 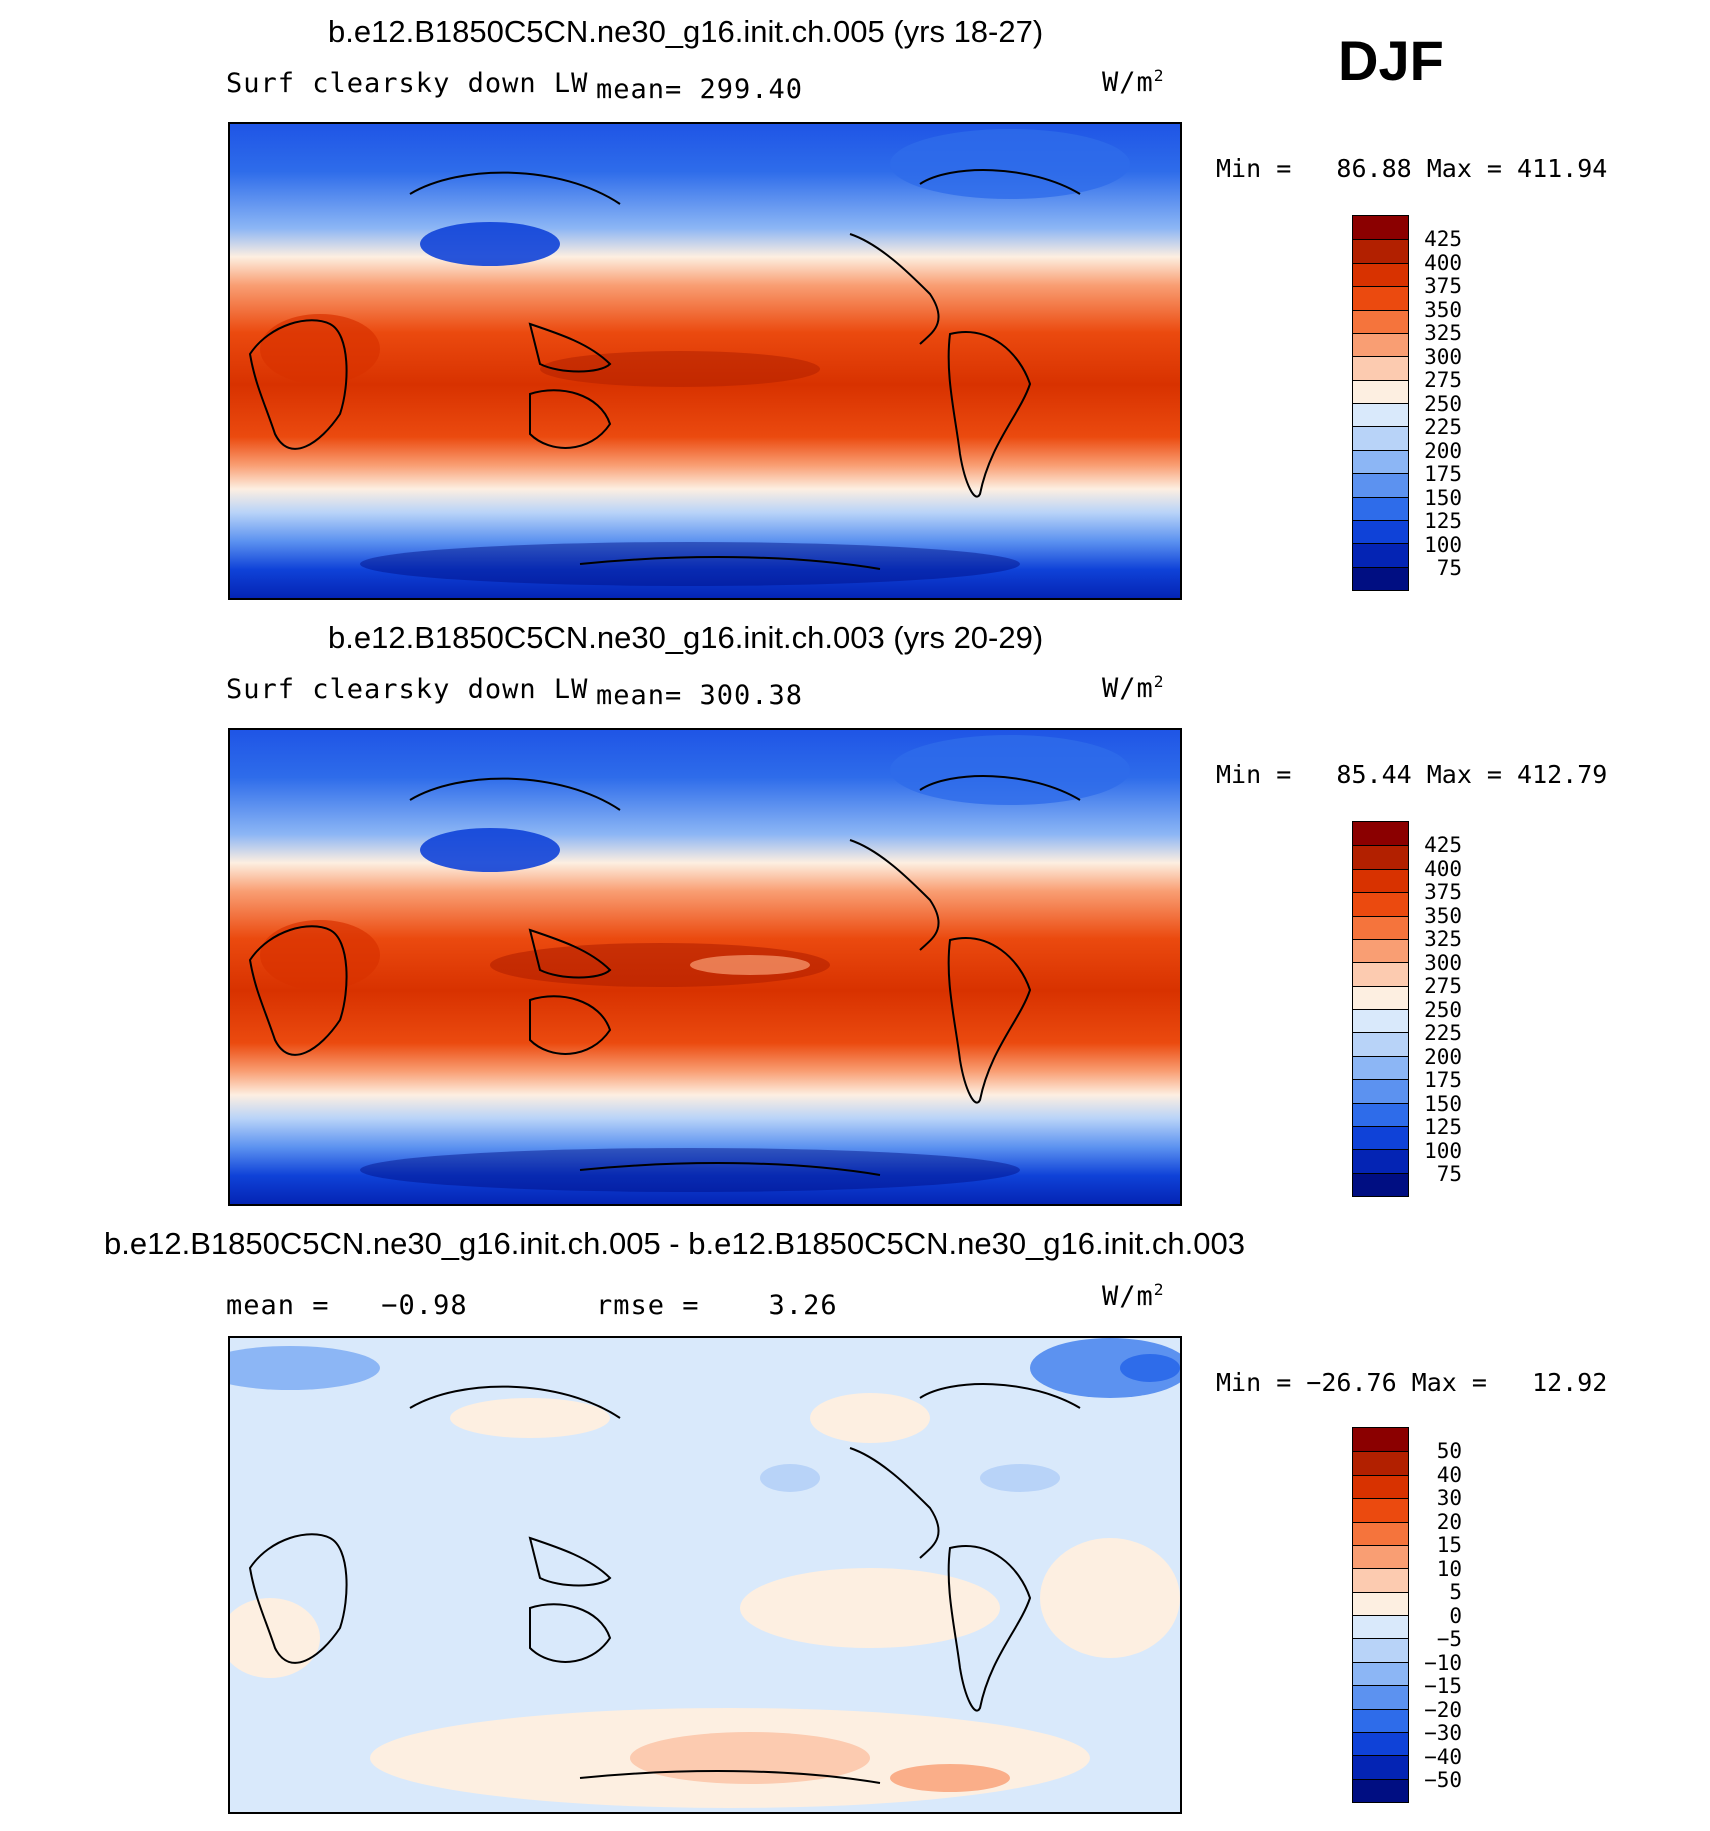 What do you see at coordinates (1443, 892) in the screenshot?
I see `panel-2-colorbar-label: 375` at bounding box center [1443, 892].